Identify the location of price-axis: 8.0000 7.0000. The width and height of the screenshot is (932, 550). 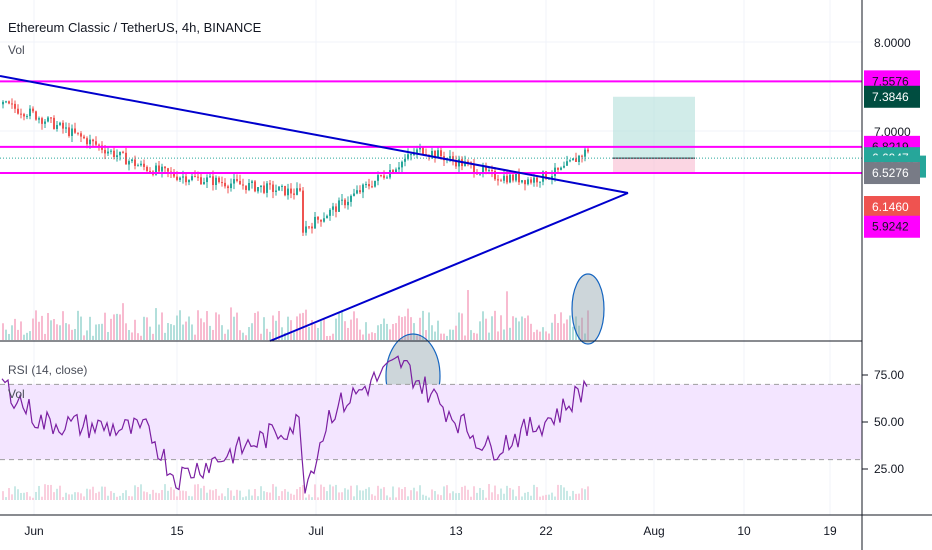
(892, 87).